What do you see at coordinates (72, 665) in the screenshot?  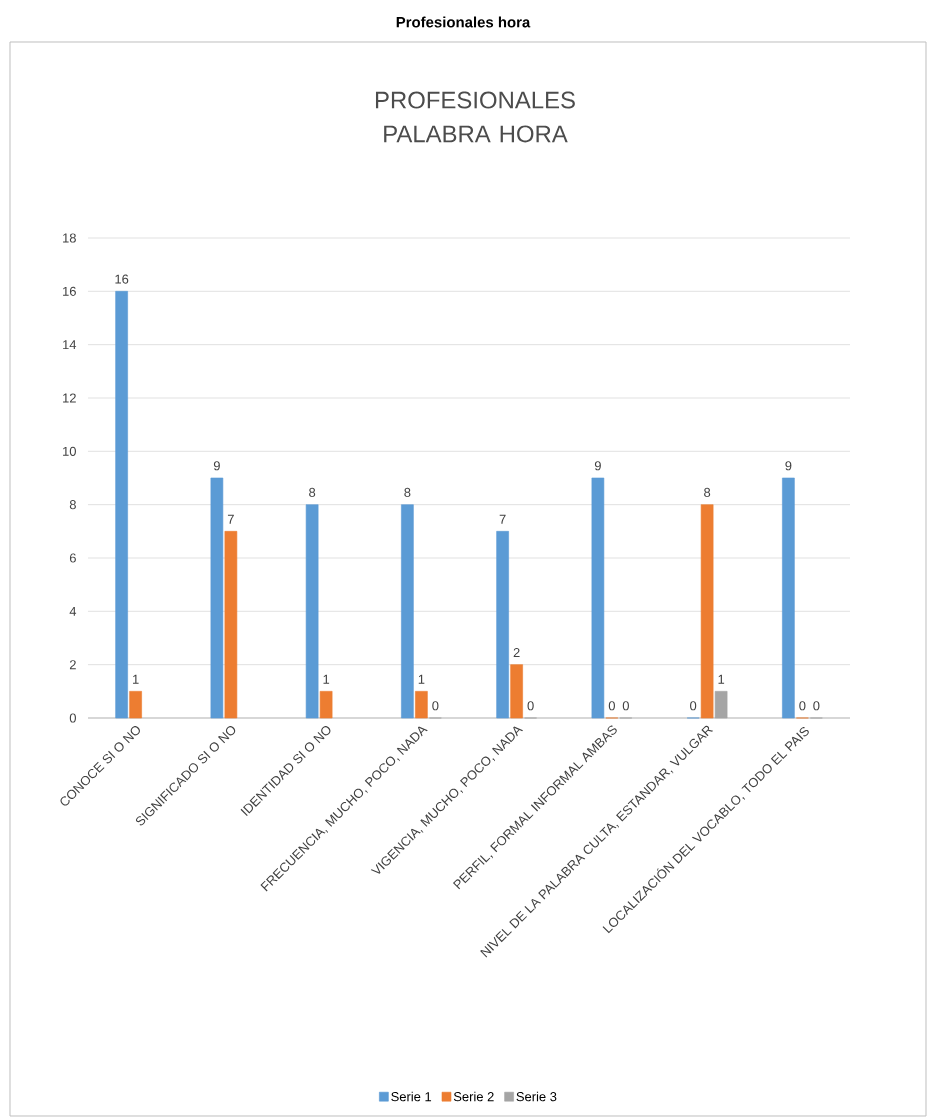 I see `y-tick-label: 2` at bounding box center [72, 665].